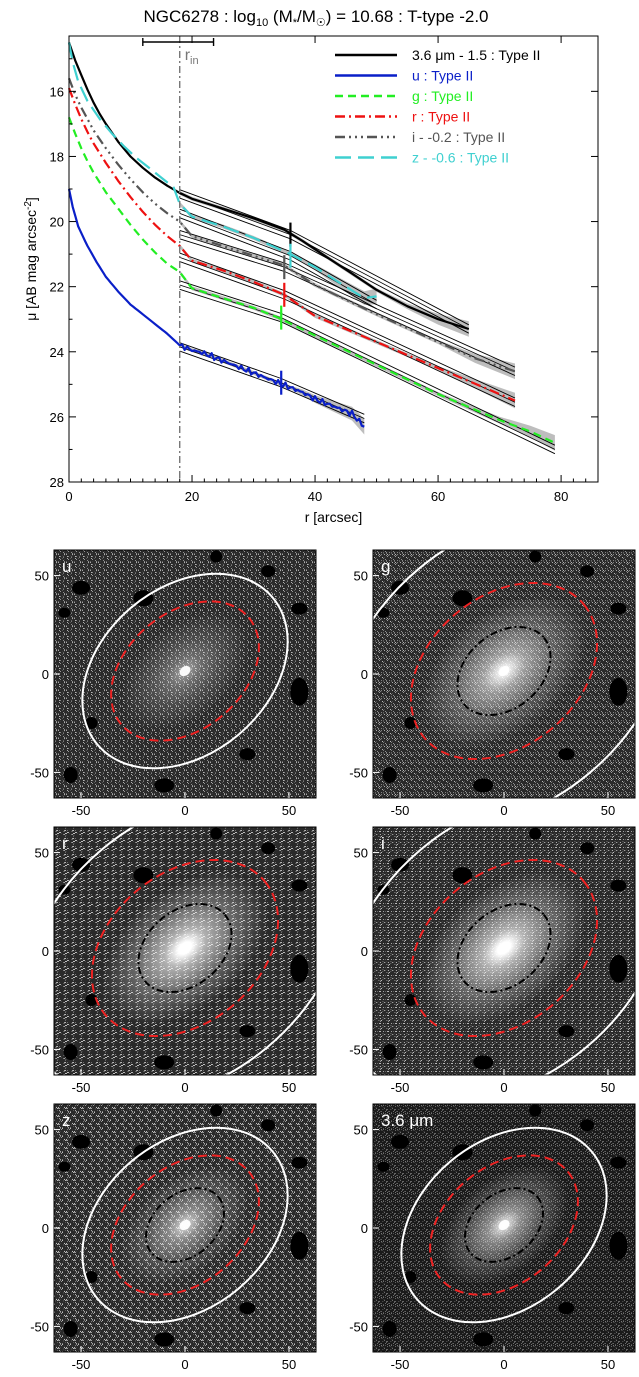  I want to click on image-content-r, so click(185, 951).